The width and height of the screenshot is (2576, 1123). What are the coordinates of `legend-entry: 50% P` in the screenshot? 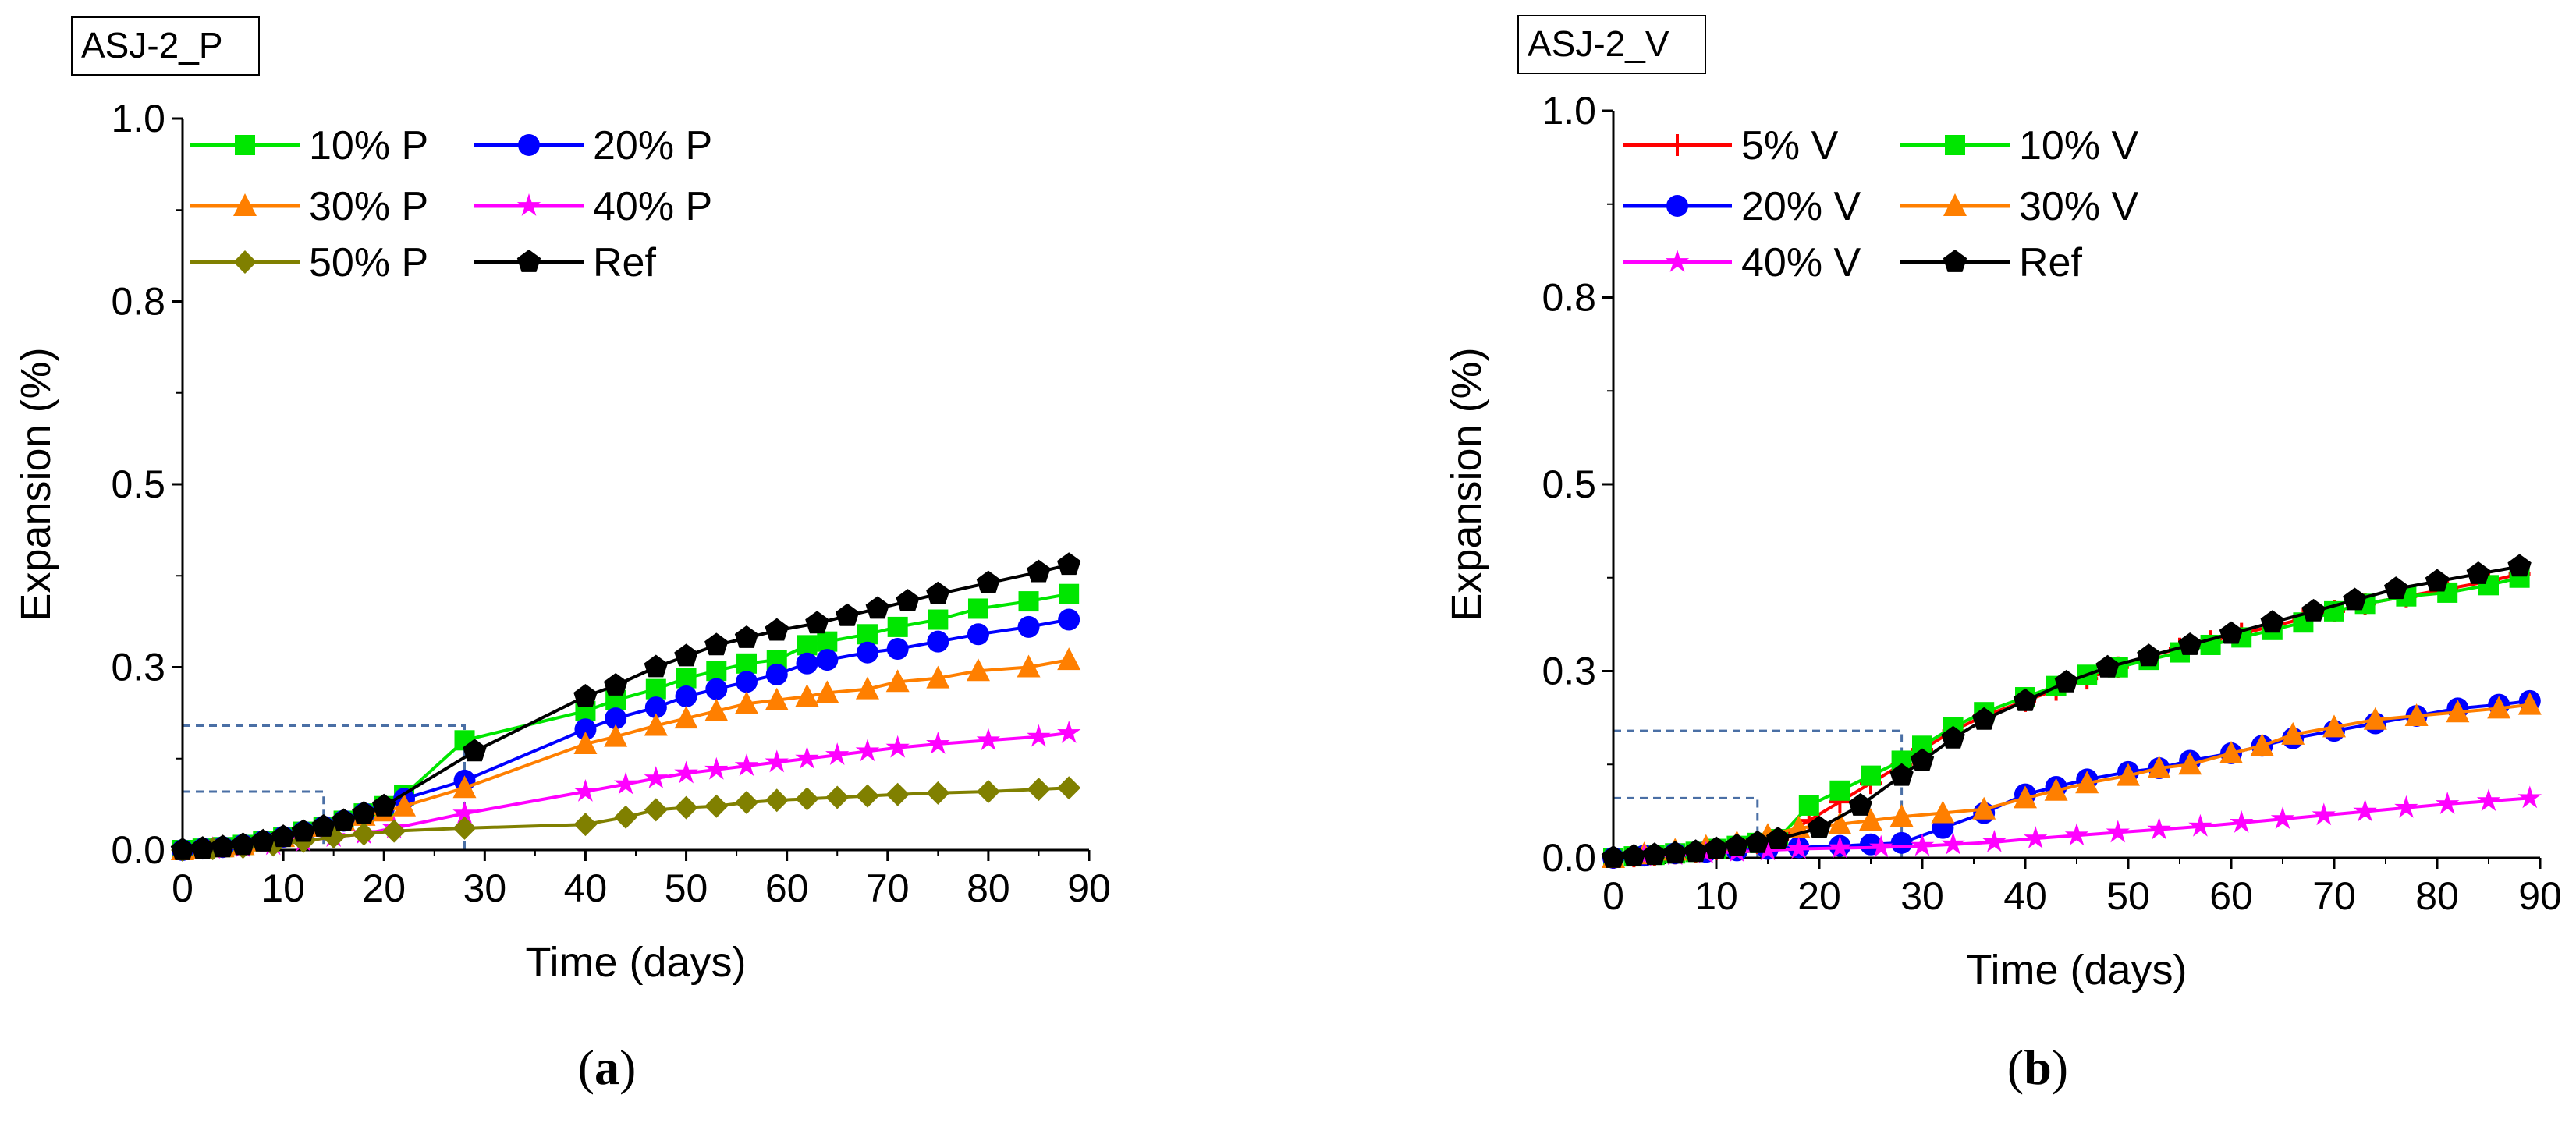 It's located at (309, 262).